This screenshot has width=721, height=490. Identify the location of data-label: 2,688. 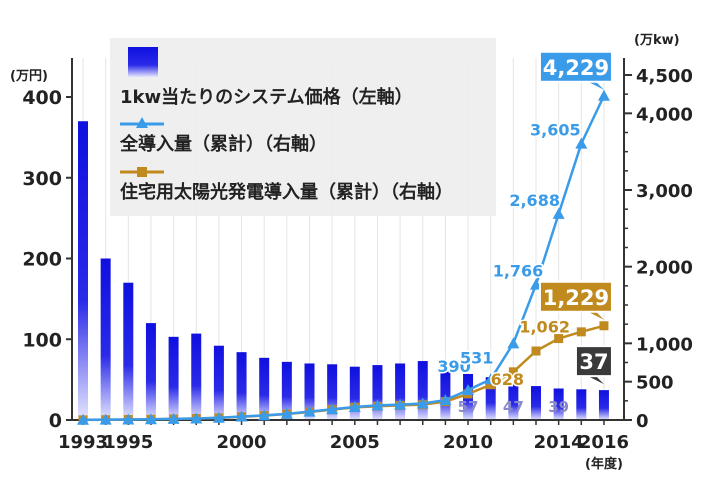
(534, 200).